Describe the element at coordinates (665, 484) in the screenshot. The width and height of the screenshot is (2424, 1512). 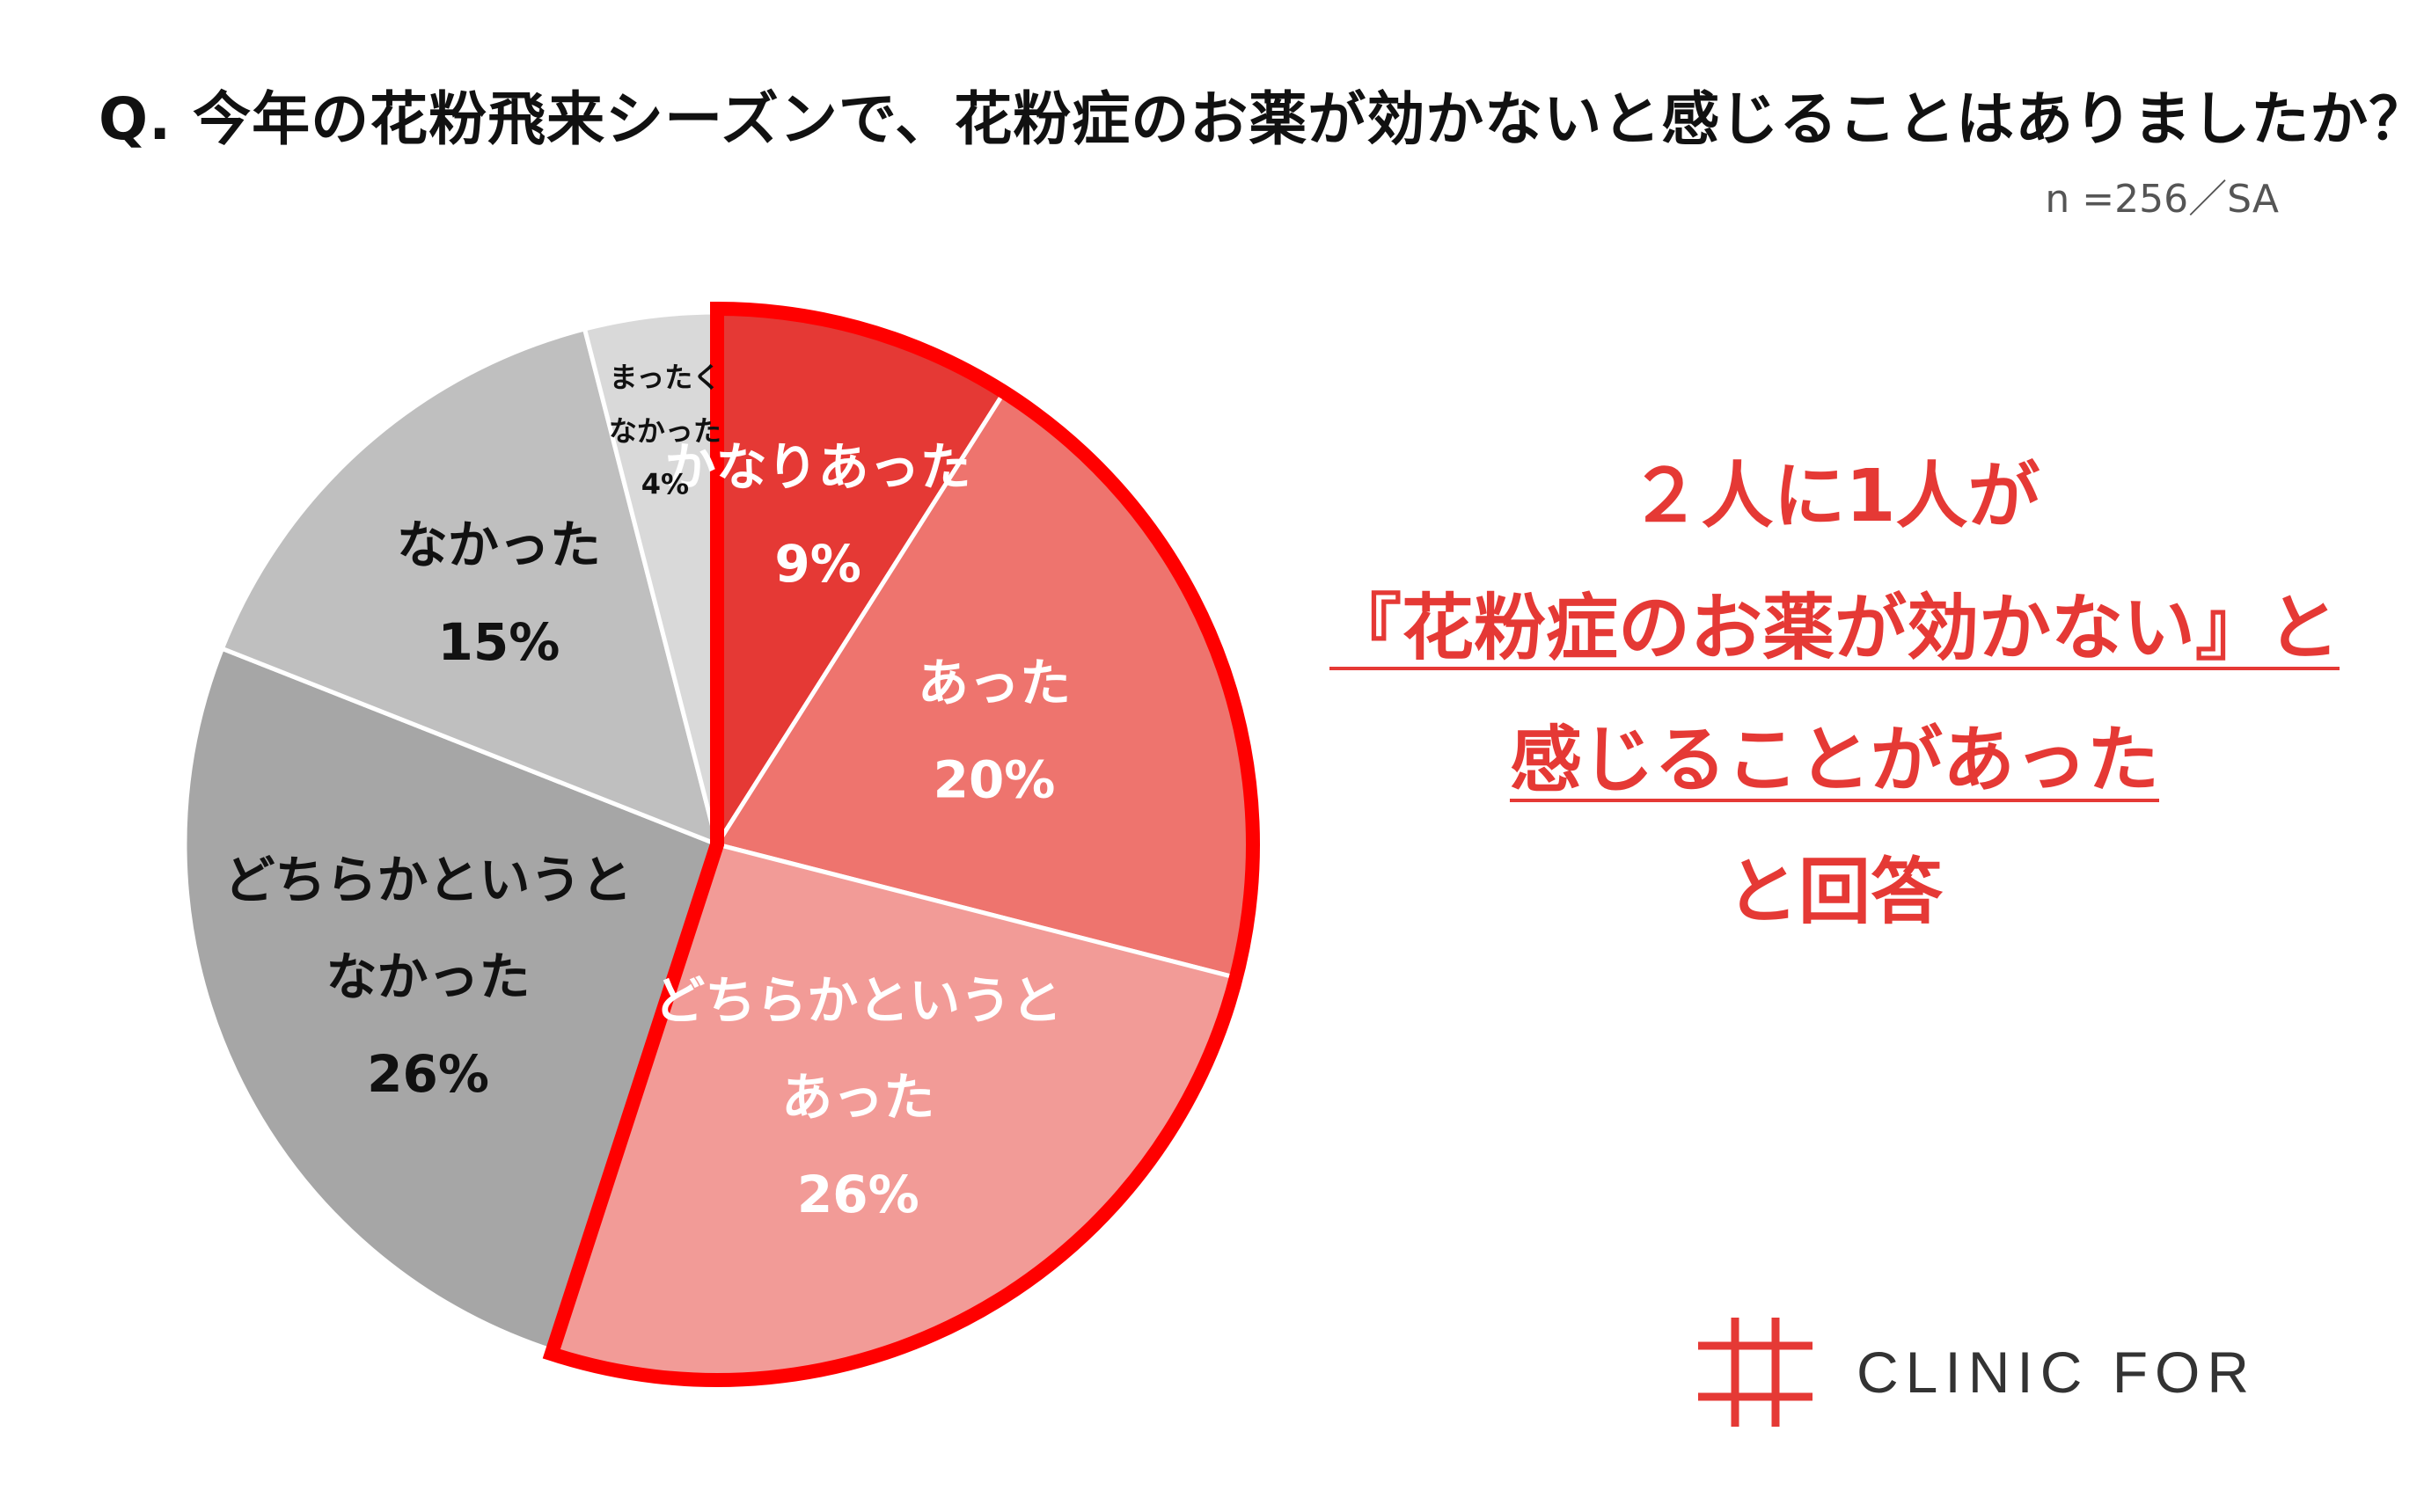
I see `slice-percent-label: 4%` at that location.